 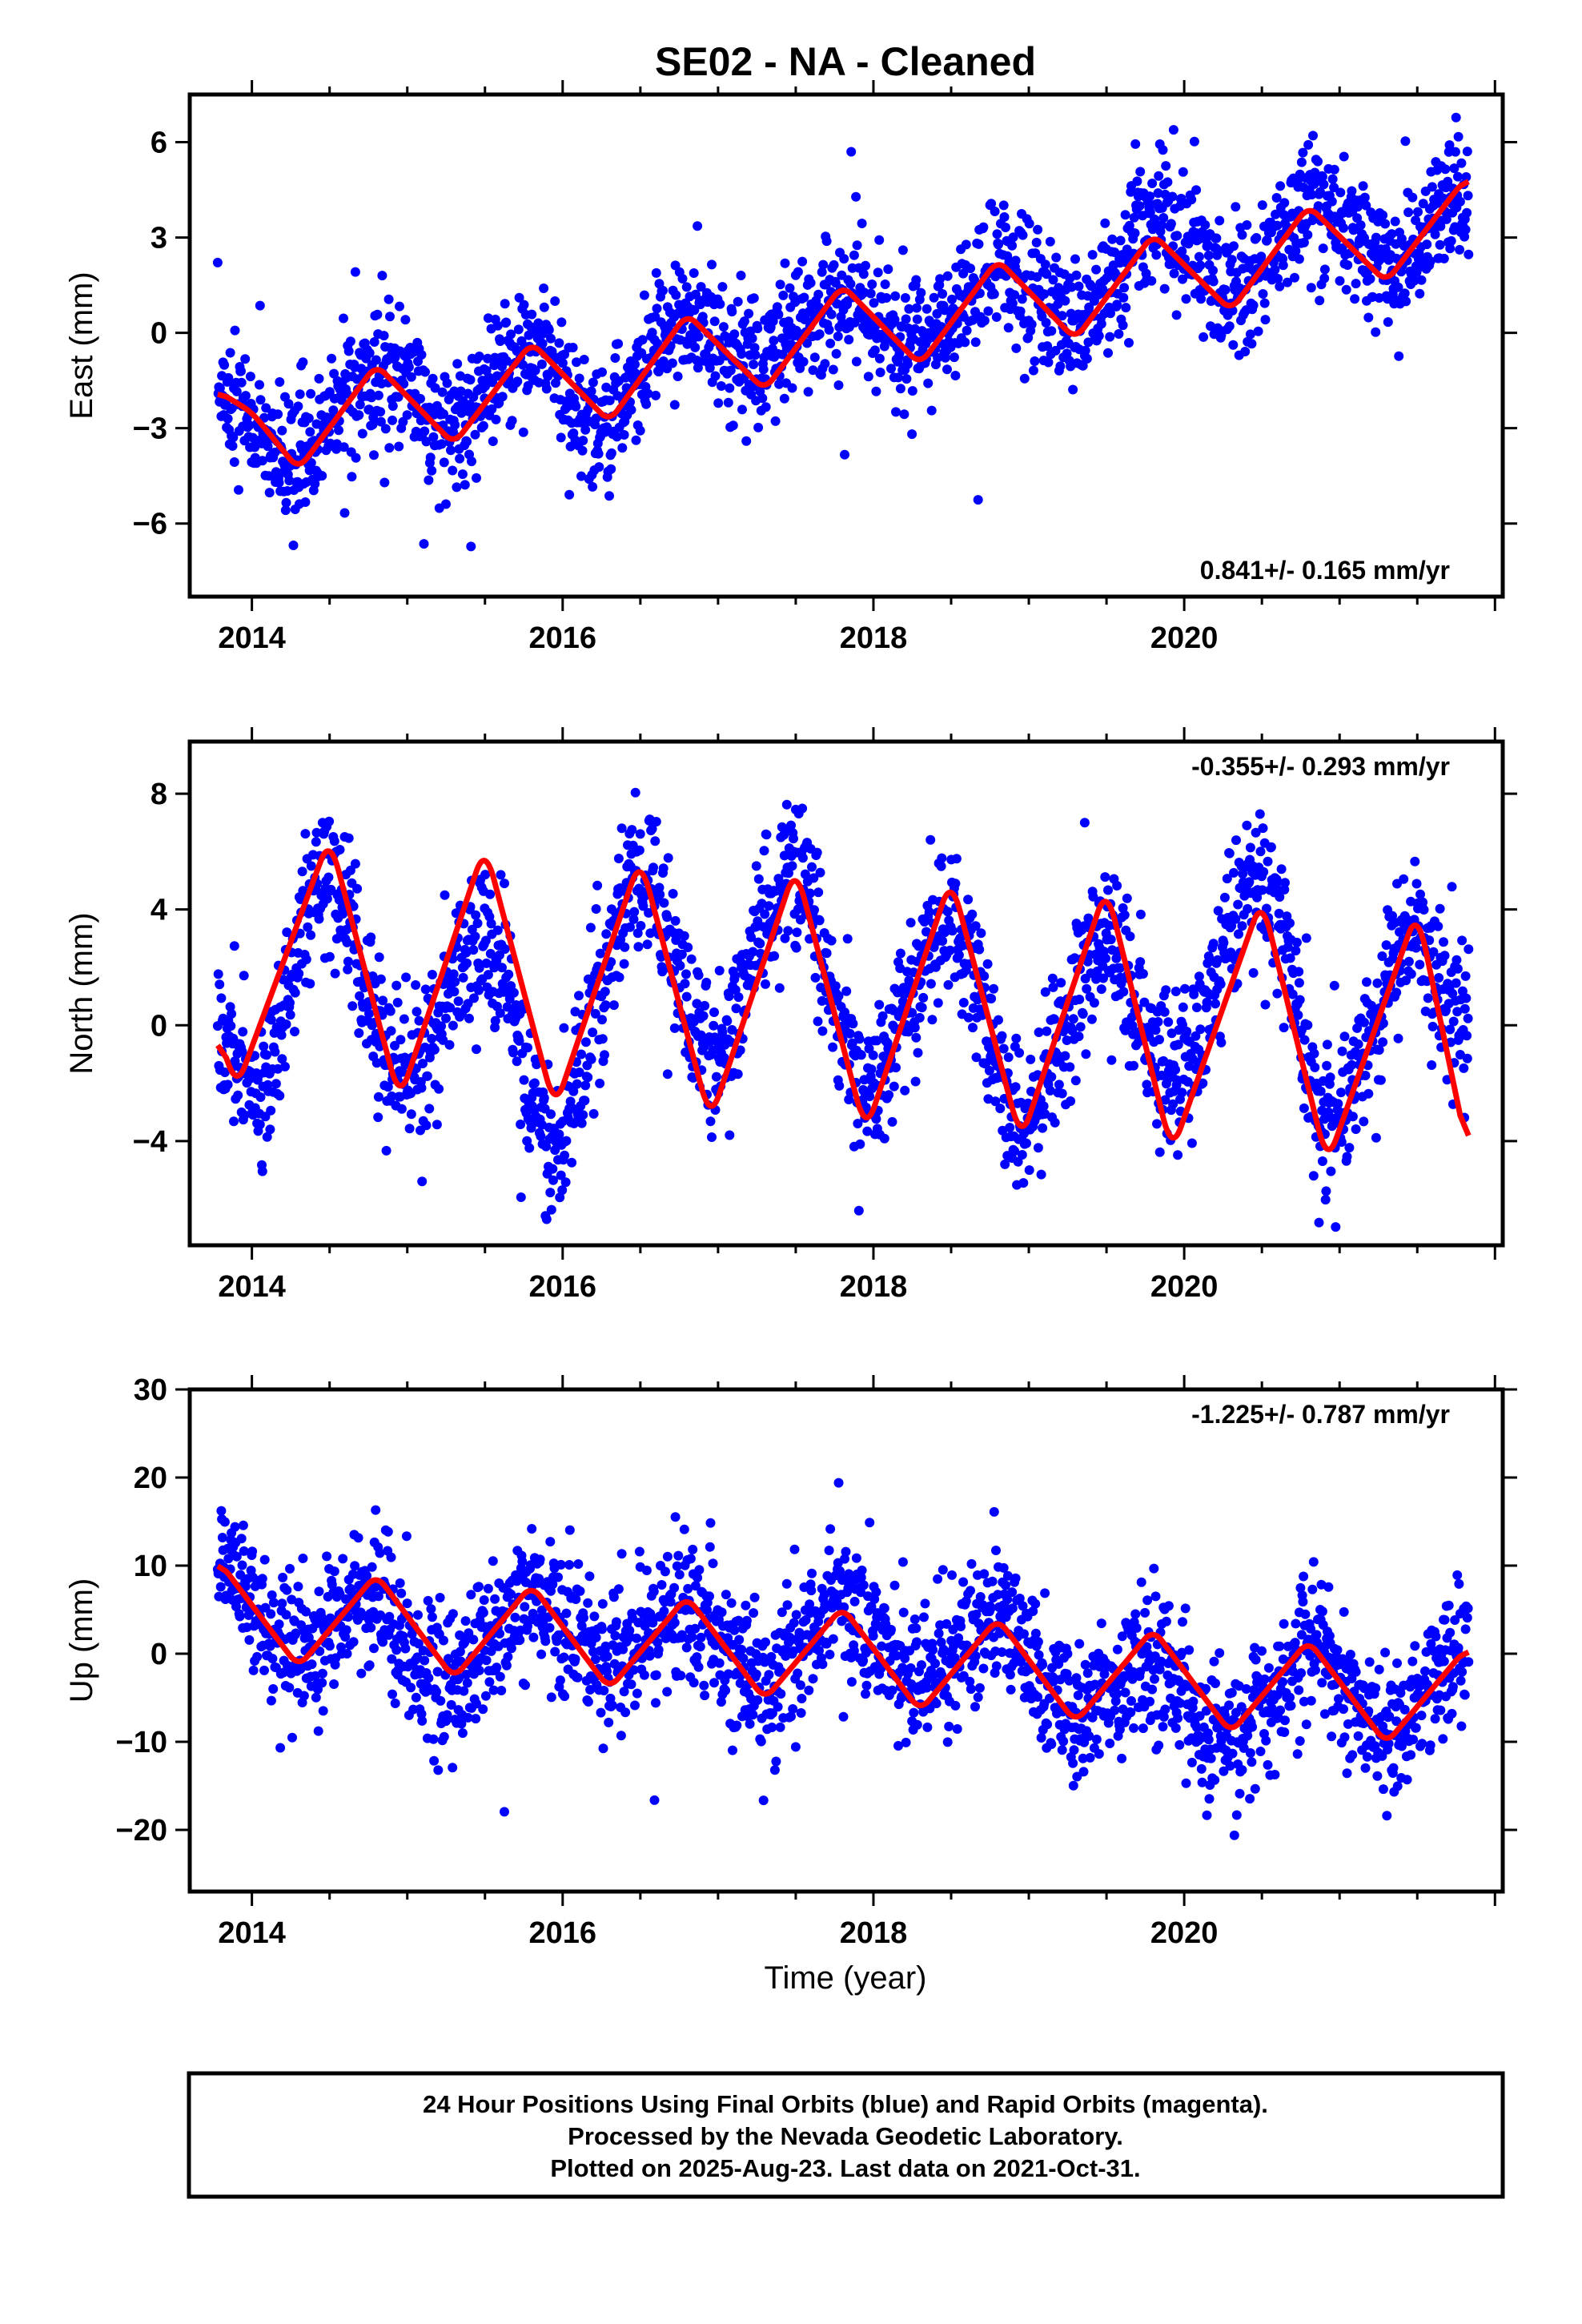 What do you see at coordinates (1325, 570) in the screenshot?
I see `east-rate-label: 0.841+/- 0.165 mm/yr` at bounding box center [1325, 570].